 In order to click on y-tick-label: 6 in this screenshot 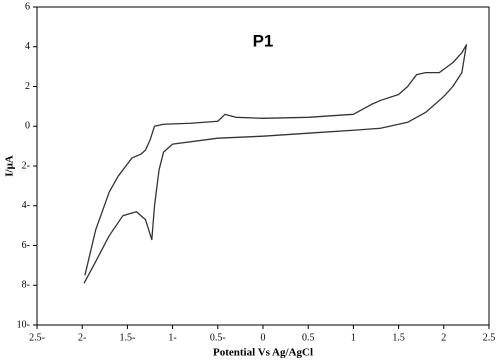, I will do `click(27, 6)`.